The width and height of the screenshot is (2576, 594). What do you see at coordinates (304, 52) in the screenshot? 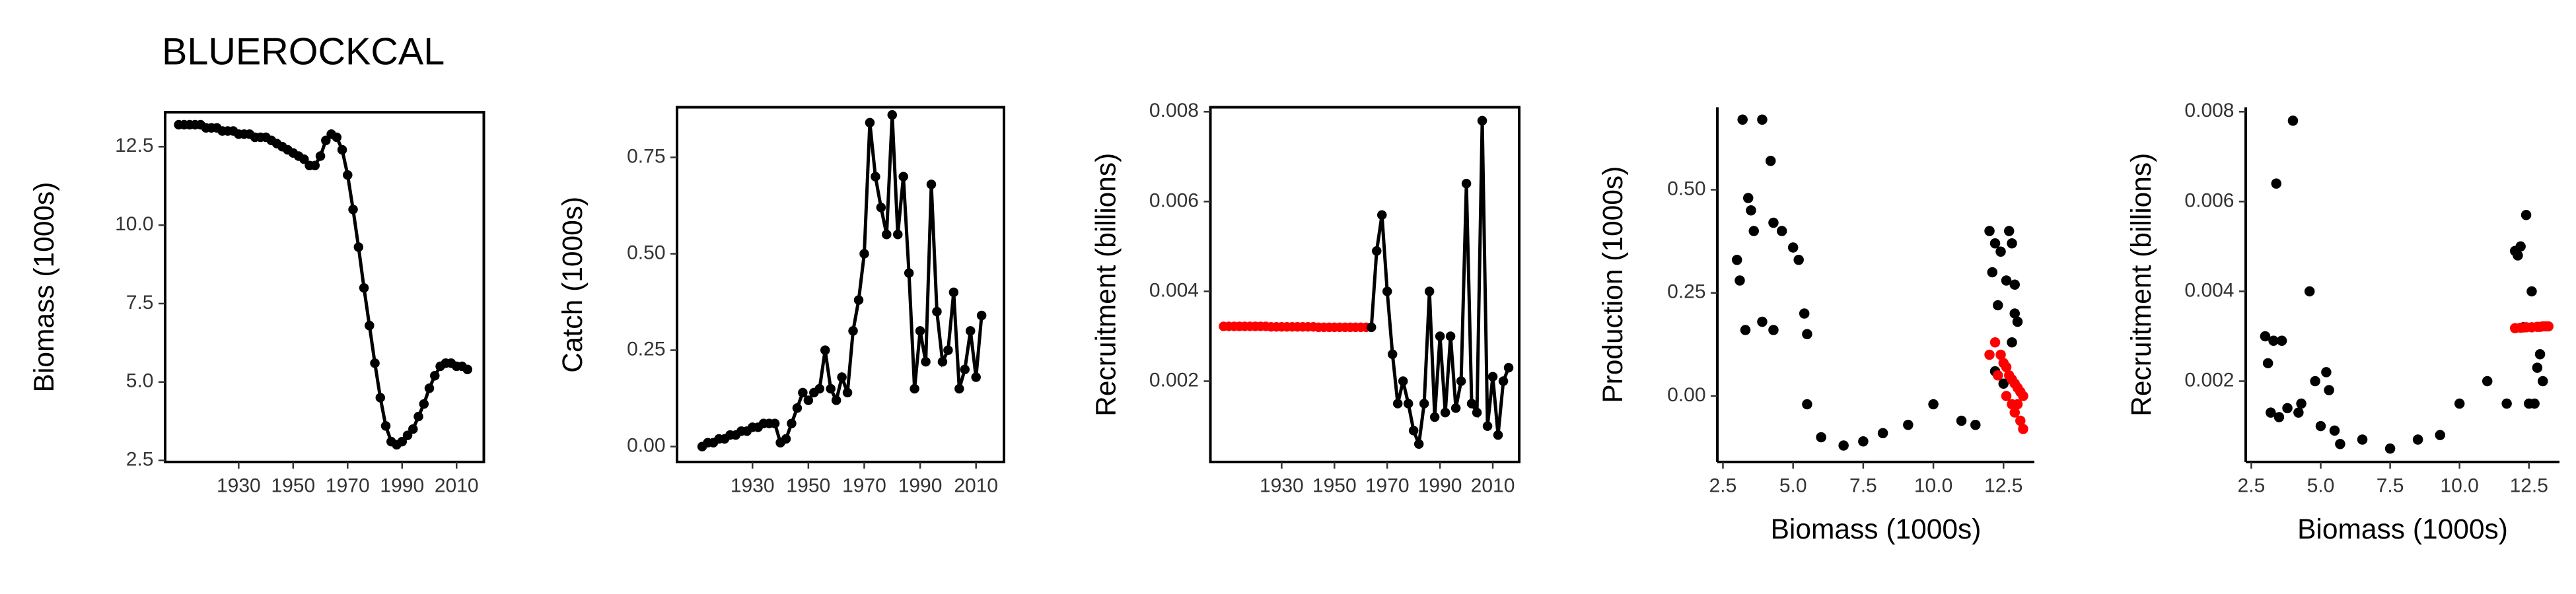
I see `figure-title: BLUEROCKCAL` at bounding box center [304, 52].